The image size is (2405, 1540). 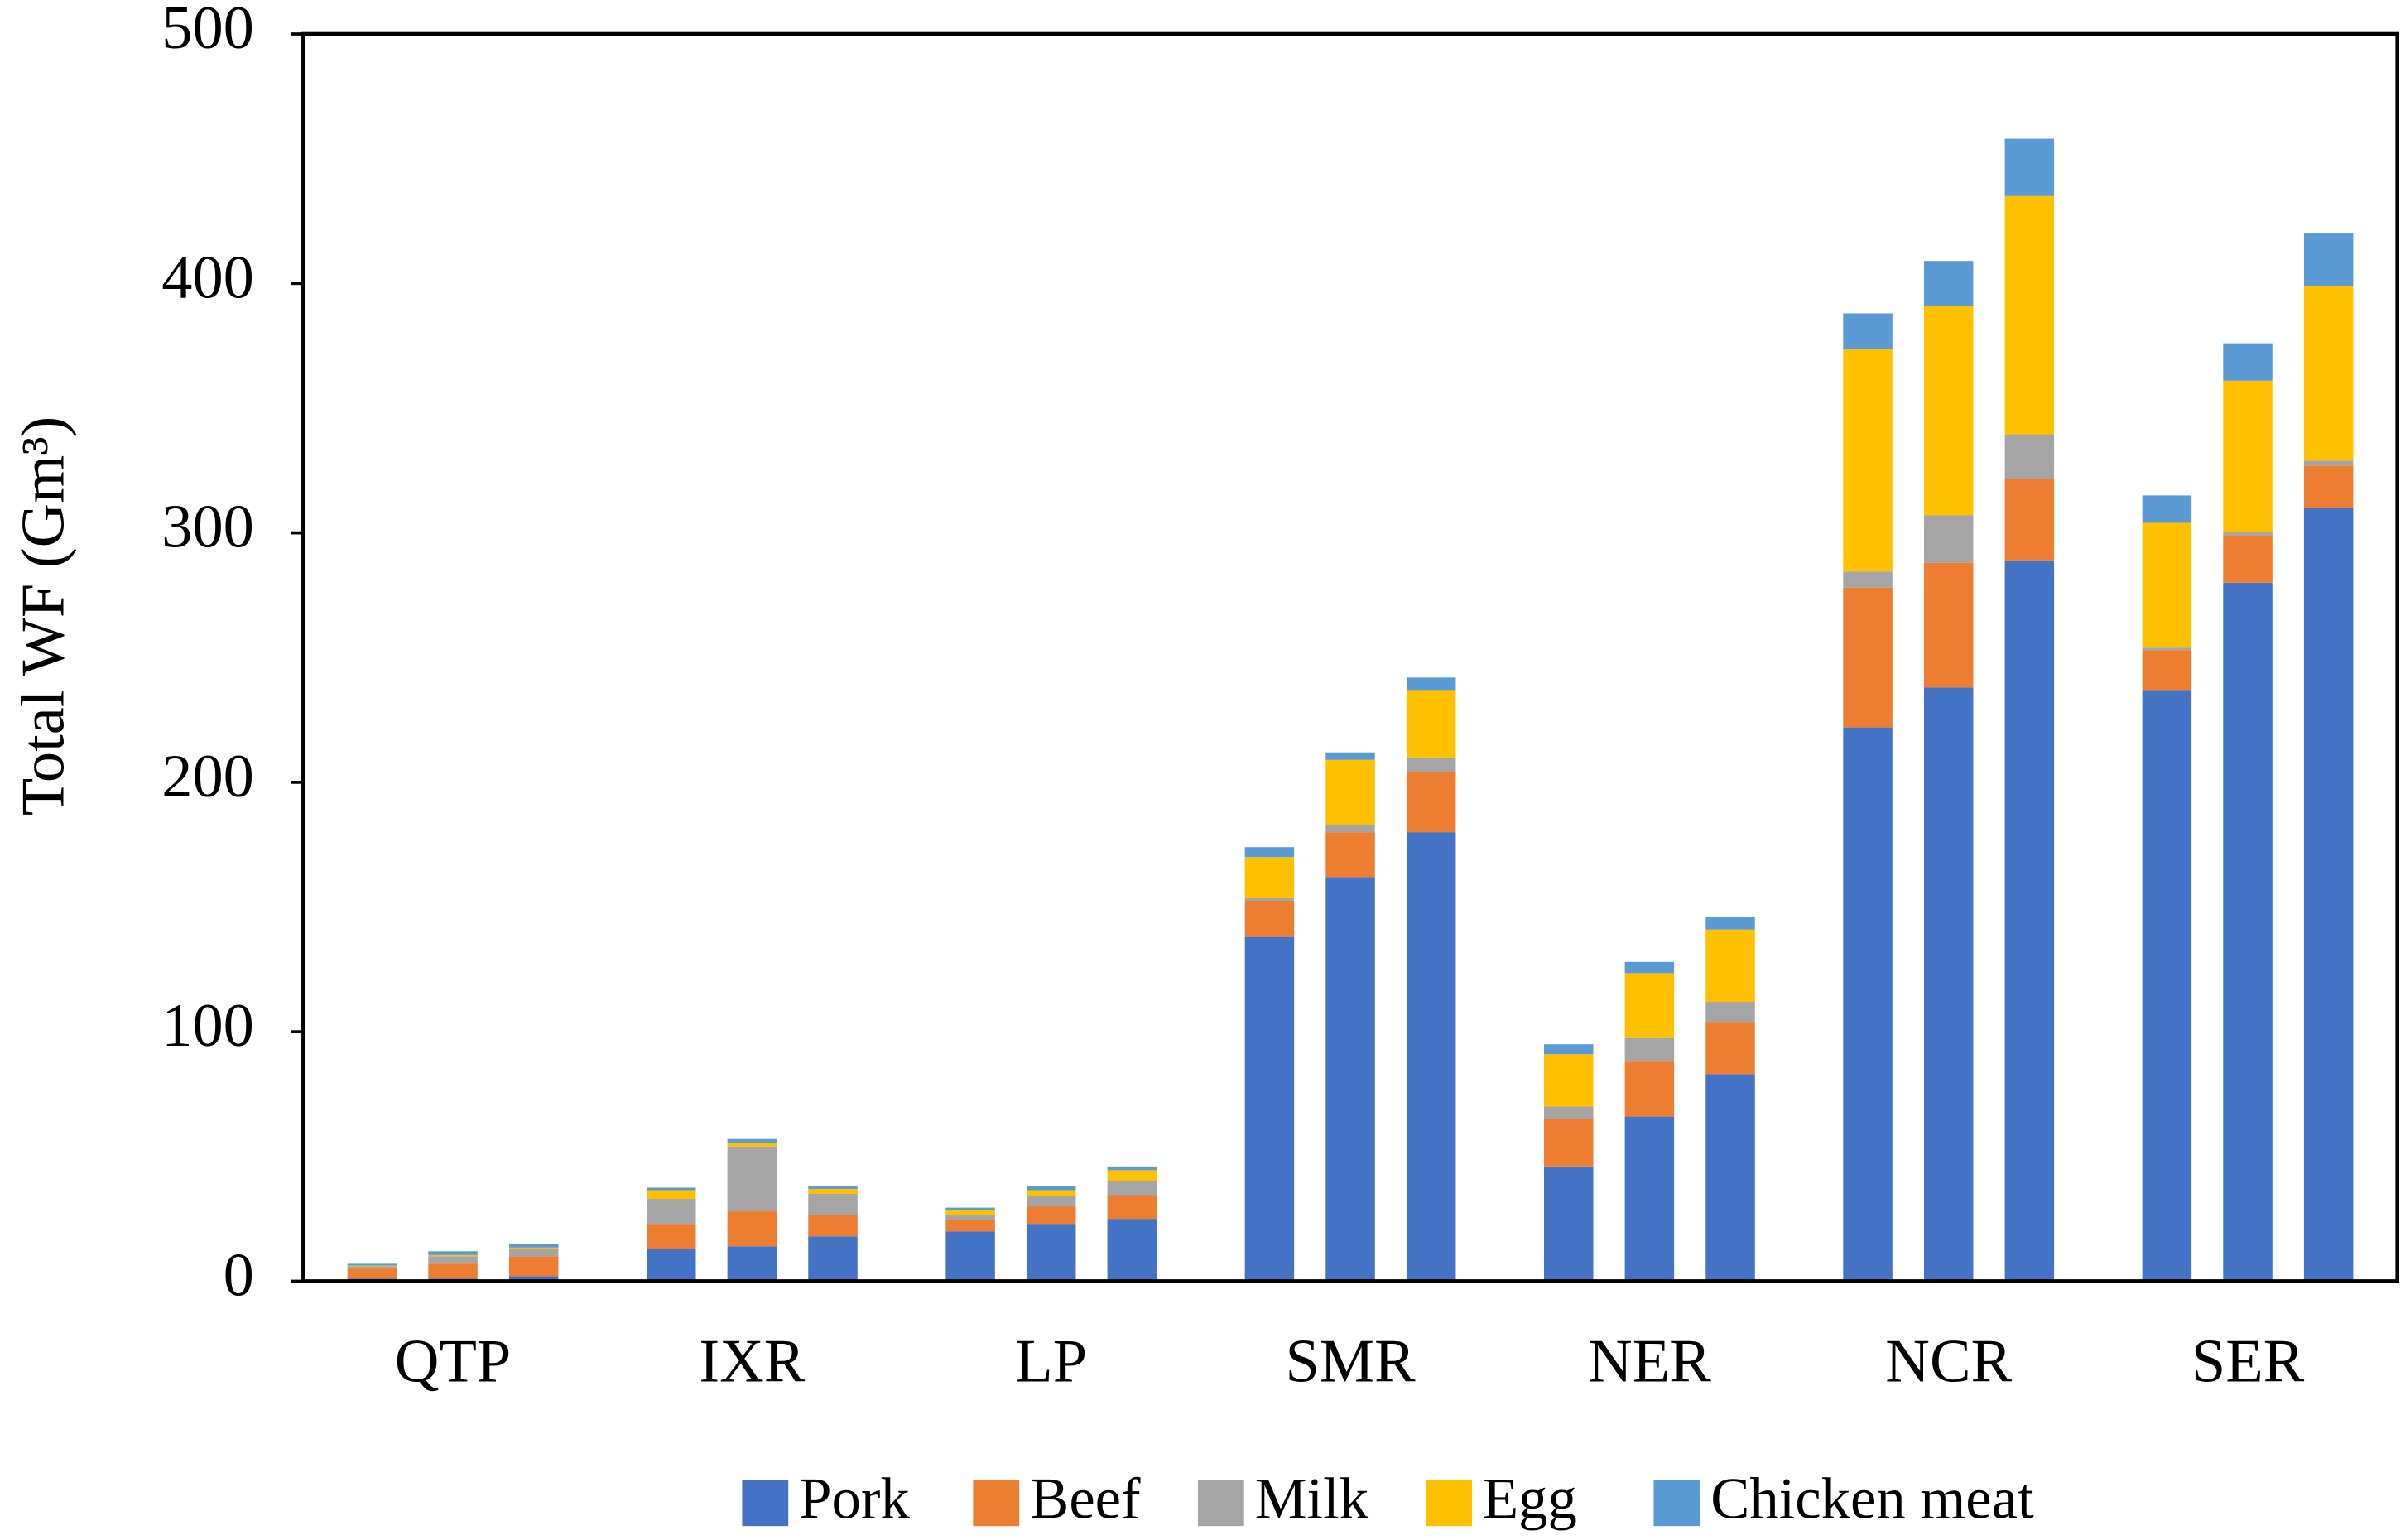 What do you see at coordinates (1530, 1499) in the screenshot?
I see `legend-label: Egg` at bounding box center [1530, 1499].